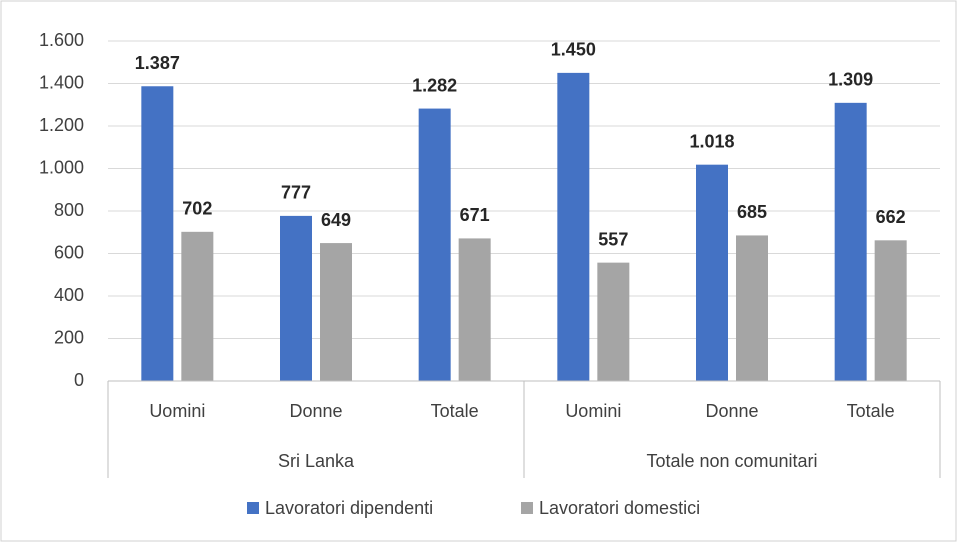 This screenshot has width=957, height=542. What do you see at coordinates (197, 209) in the screenshot?
I see `value-label: 702` at bounding box center [197, 209].